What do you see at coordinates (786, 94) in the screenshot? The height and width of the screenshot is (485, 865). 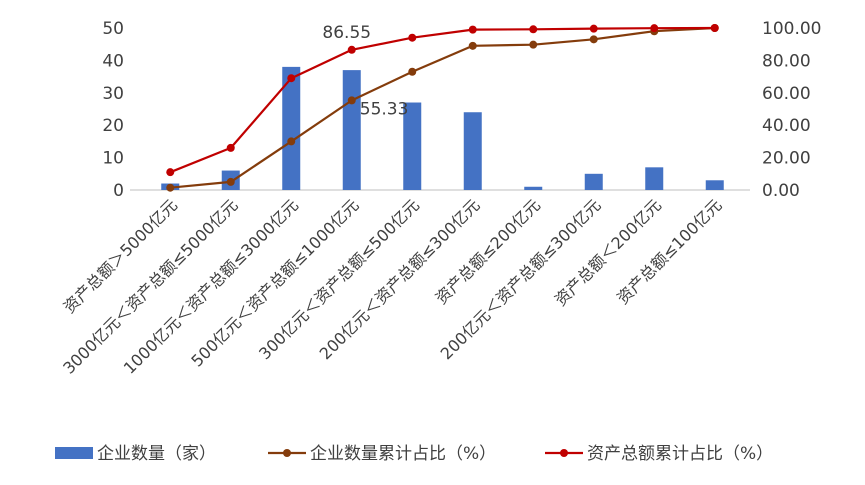 I see `y-right-tick-label: 60.00` at bounding box center [786, 94].